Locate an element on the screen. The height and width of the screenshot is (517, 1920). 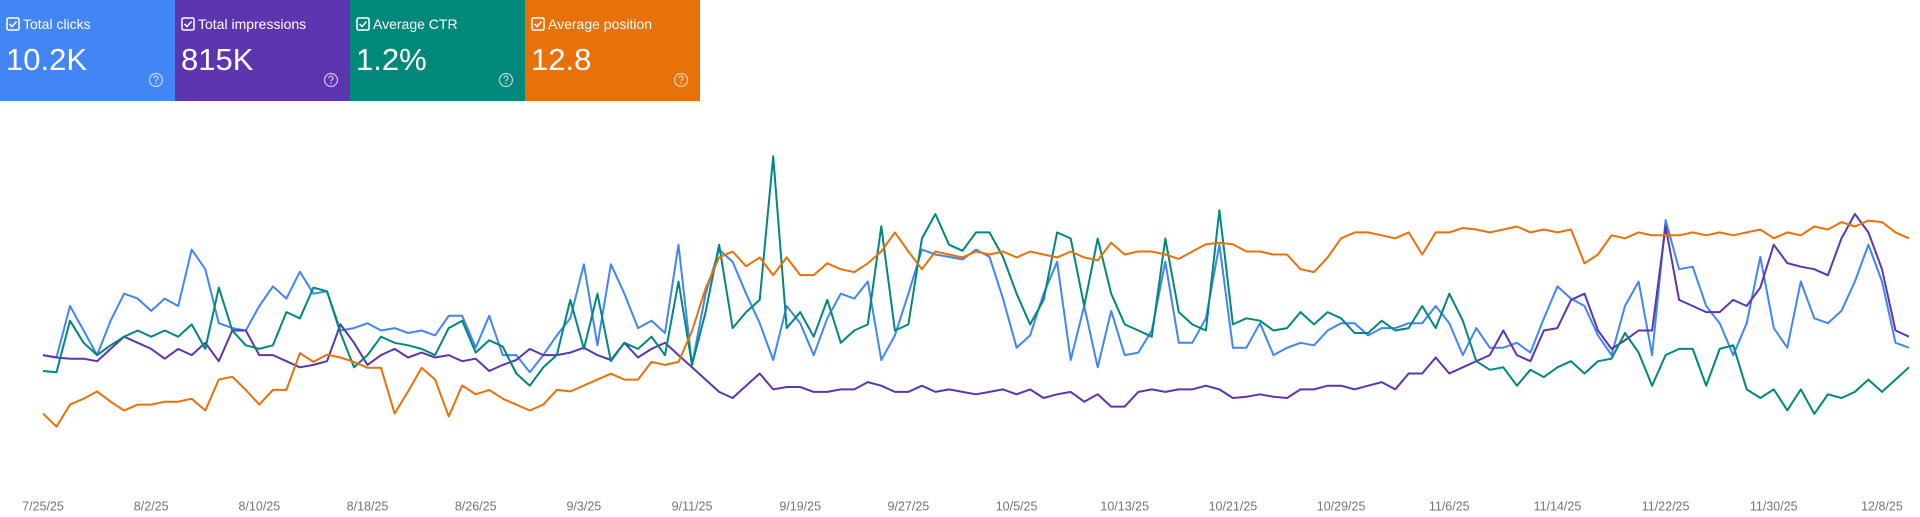
metric-card: Average CTR 1.2% is located at coordinates (437, 50).